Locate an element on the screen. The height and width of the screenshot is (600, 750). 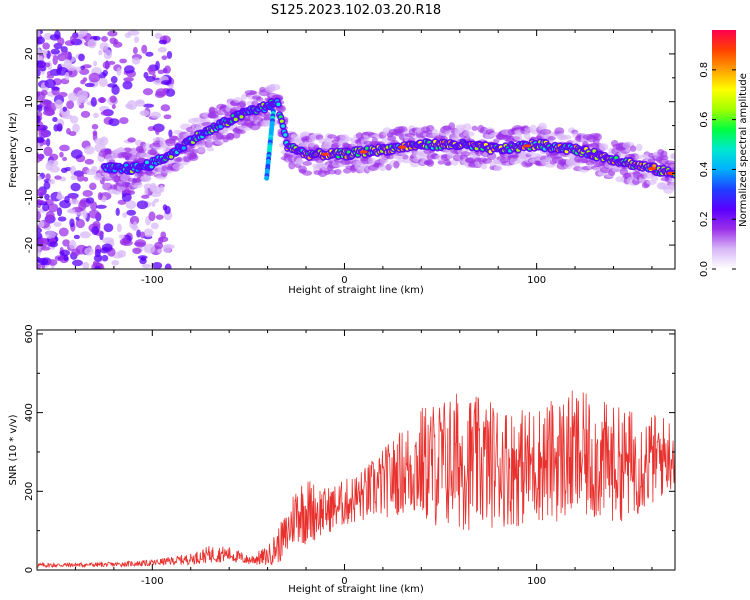
snr-ytick-label: 400 is located at coordinates (29, 412).